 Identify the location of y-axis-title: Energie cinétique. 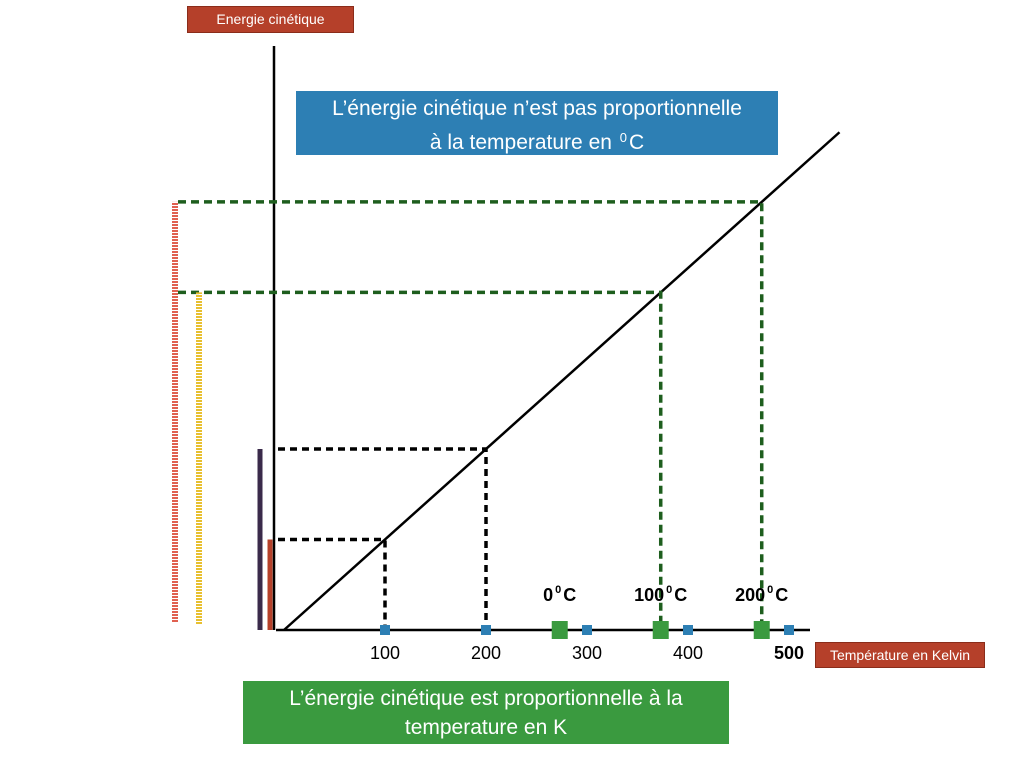
(270, 19).